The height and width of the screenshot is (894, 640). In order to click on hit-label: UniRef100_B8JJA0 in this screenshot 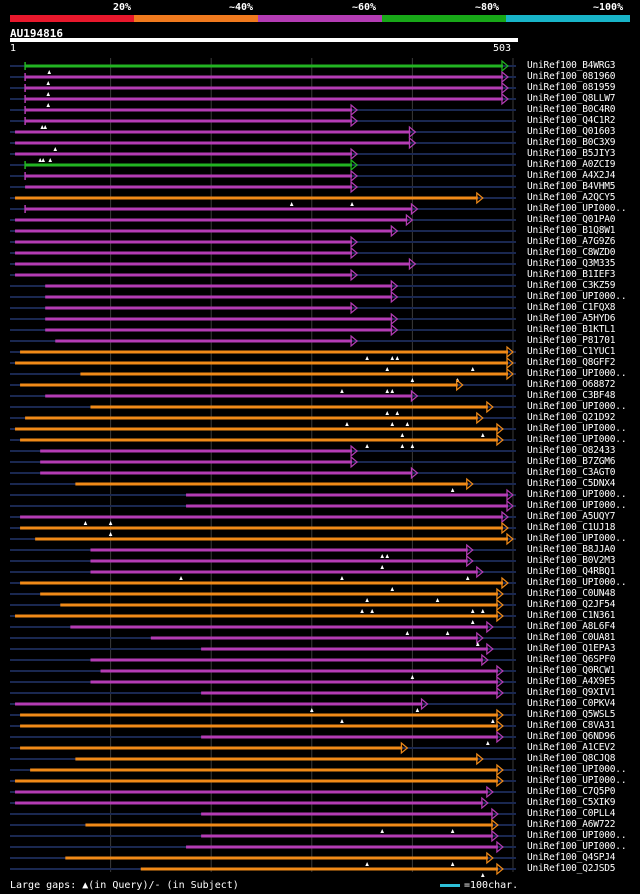, I will do `click(571, 549)`.